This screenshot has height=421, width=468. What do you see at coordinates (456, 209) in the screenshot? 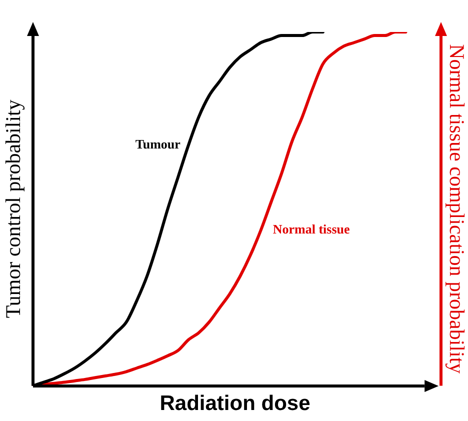
I see `y2-axis-title: Normal tissue complication probability` at bounding box center [456, 209].